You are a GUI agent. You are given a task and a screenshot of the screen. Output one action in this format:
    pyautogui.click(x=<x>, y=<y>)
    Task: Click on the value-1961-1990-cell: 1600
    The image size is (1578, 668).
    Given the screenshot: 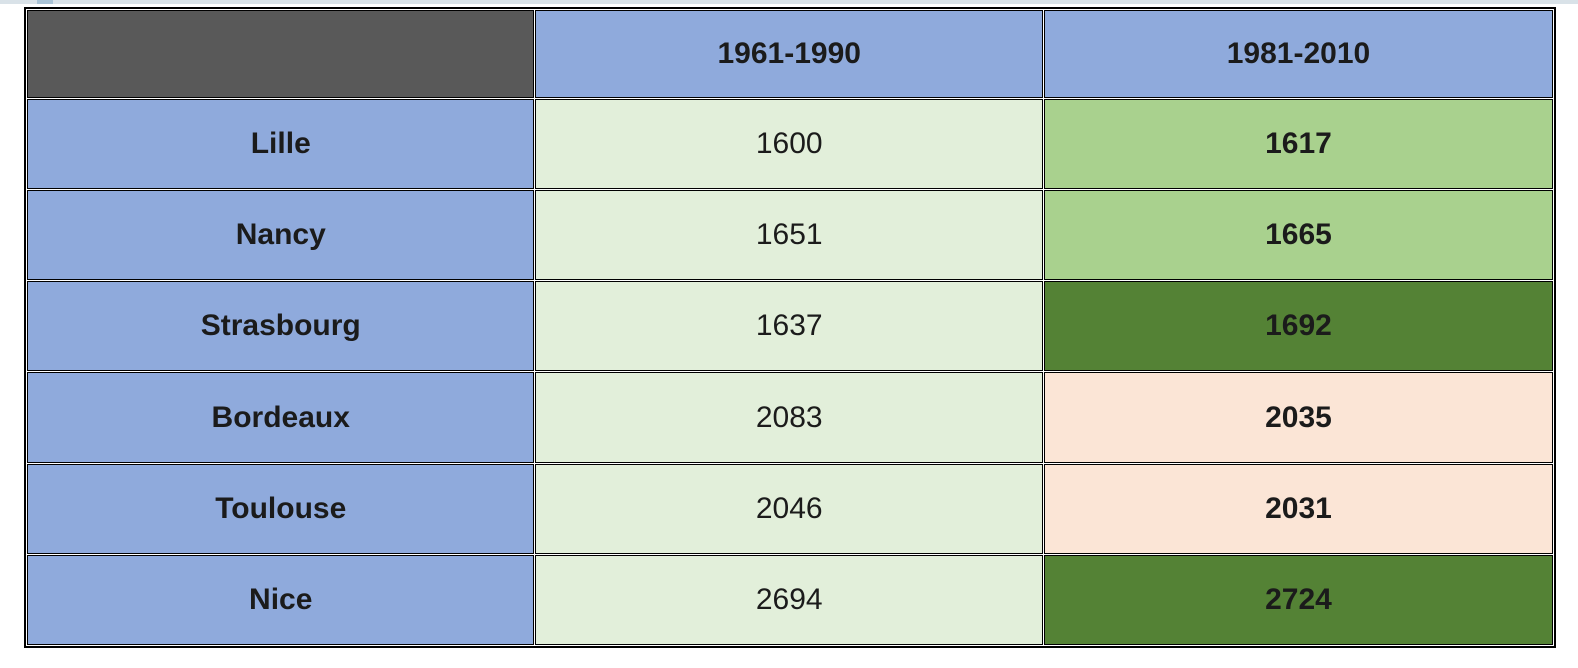 What is the action you would take?
    pyautogui.click(x=789, y=144)
    